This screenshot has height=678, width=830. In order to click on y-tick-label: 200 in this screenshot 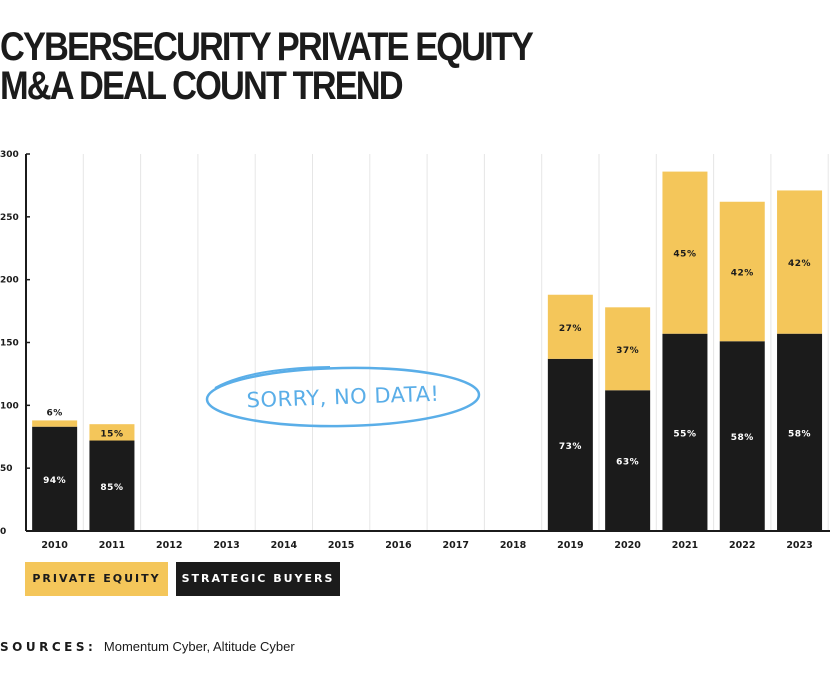, I will do `click(9, 281)`.